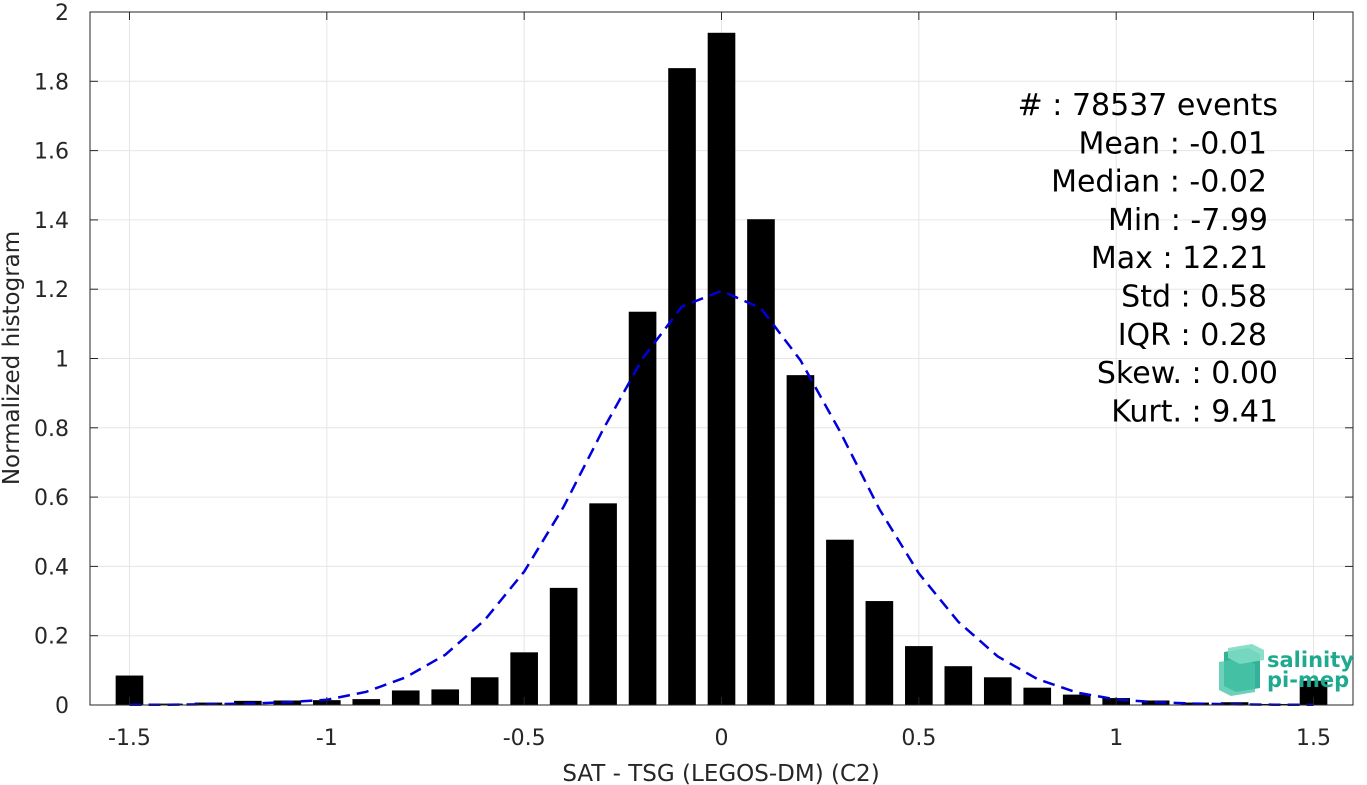 The width and height of the screenshot is (1367, 785). Describe the element at coordinates (51, 637) in the screenshot. I see `y-tick-label: 0.2` at that location.